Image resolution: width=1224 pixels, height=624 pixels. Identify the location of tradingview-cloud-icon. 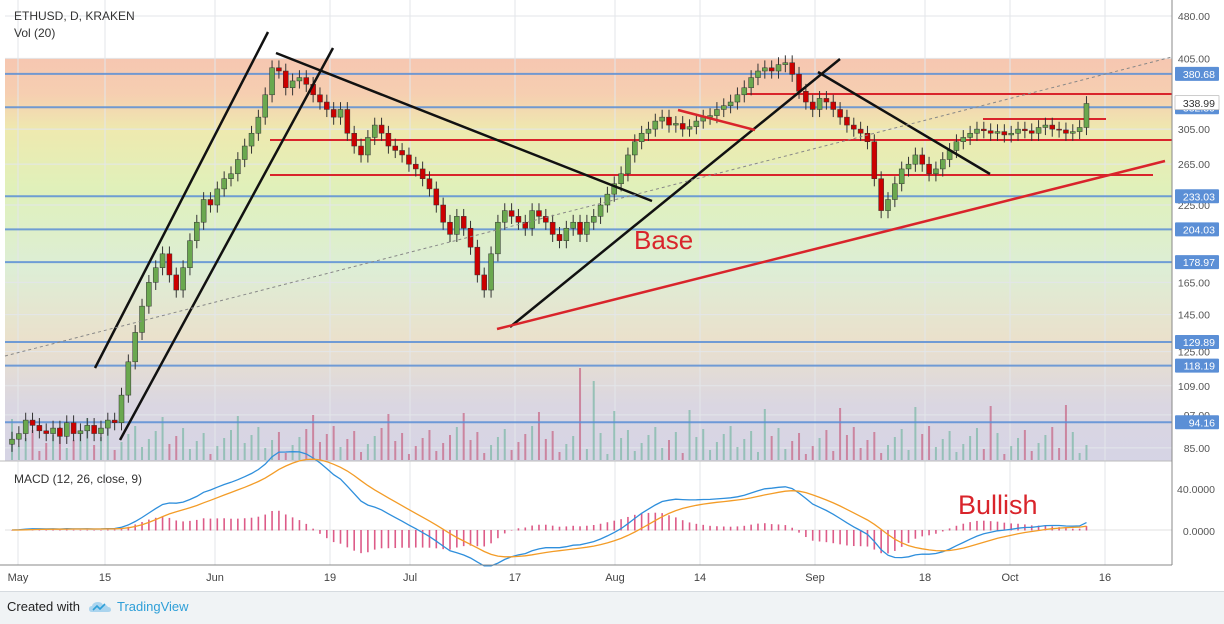
(100, 607).